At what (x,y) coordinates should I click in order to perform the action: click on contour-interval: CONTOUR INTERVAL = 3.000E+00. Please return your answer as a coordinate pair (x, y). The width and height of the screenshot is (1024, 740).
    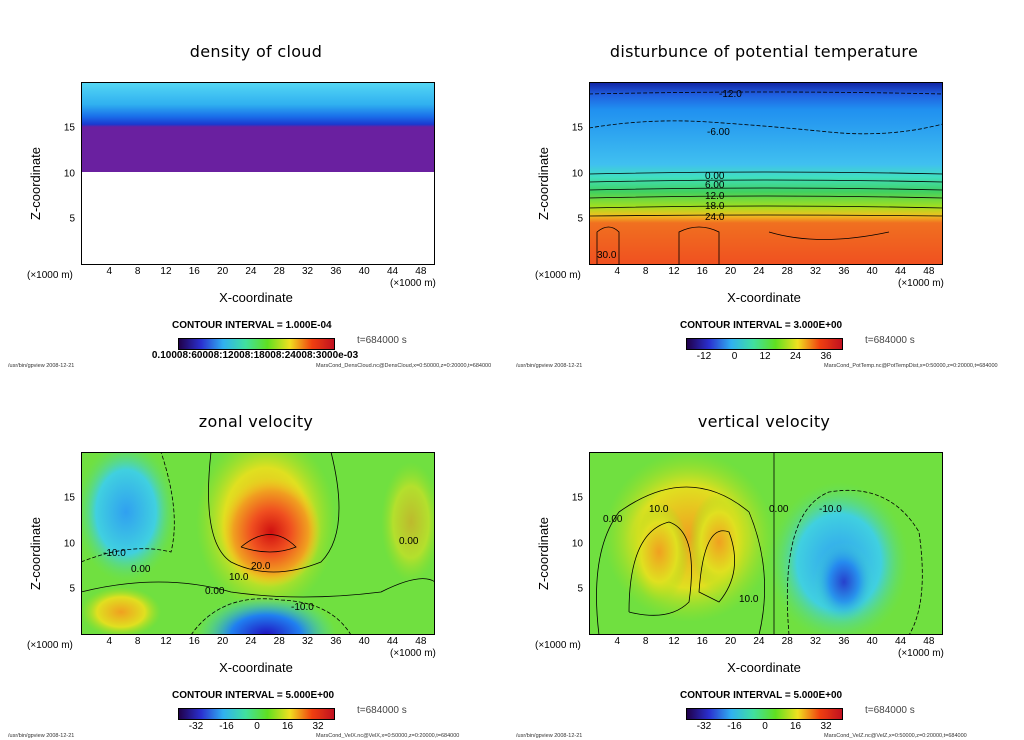
    Looking at the image, I should click on (761, 325).